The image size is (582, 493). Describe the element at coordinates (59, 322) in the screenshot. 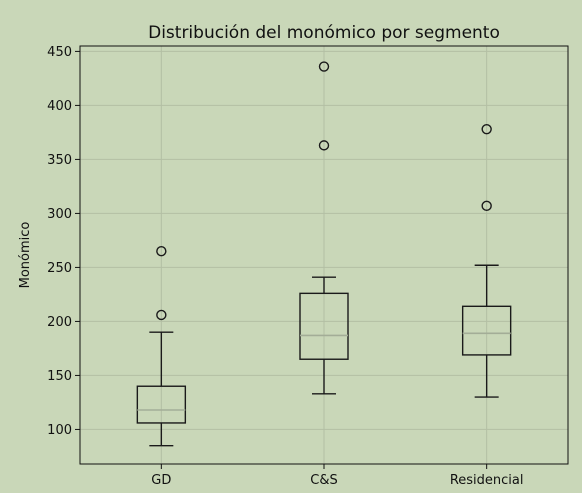

I see `y-tick-label: 200` at that location.